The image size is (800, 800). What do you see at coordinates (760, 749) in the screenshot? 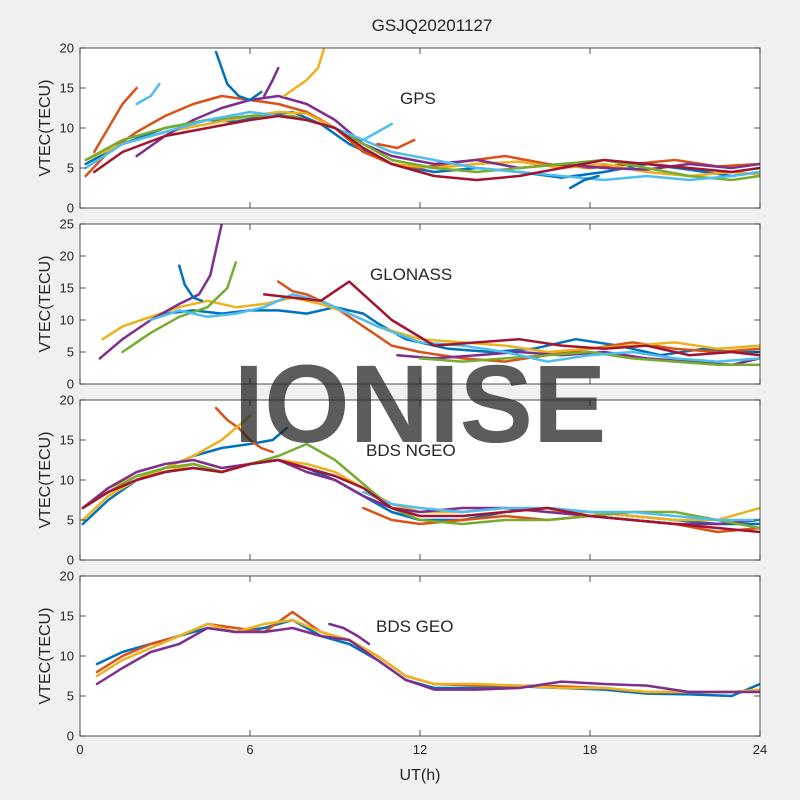
I see `x-tick-label: 24` at bounding box center [760, 749].